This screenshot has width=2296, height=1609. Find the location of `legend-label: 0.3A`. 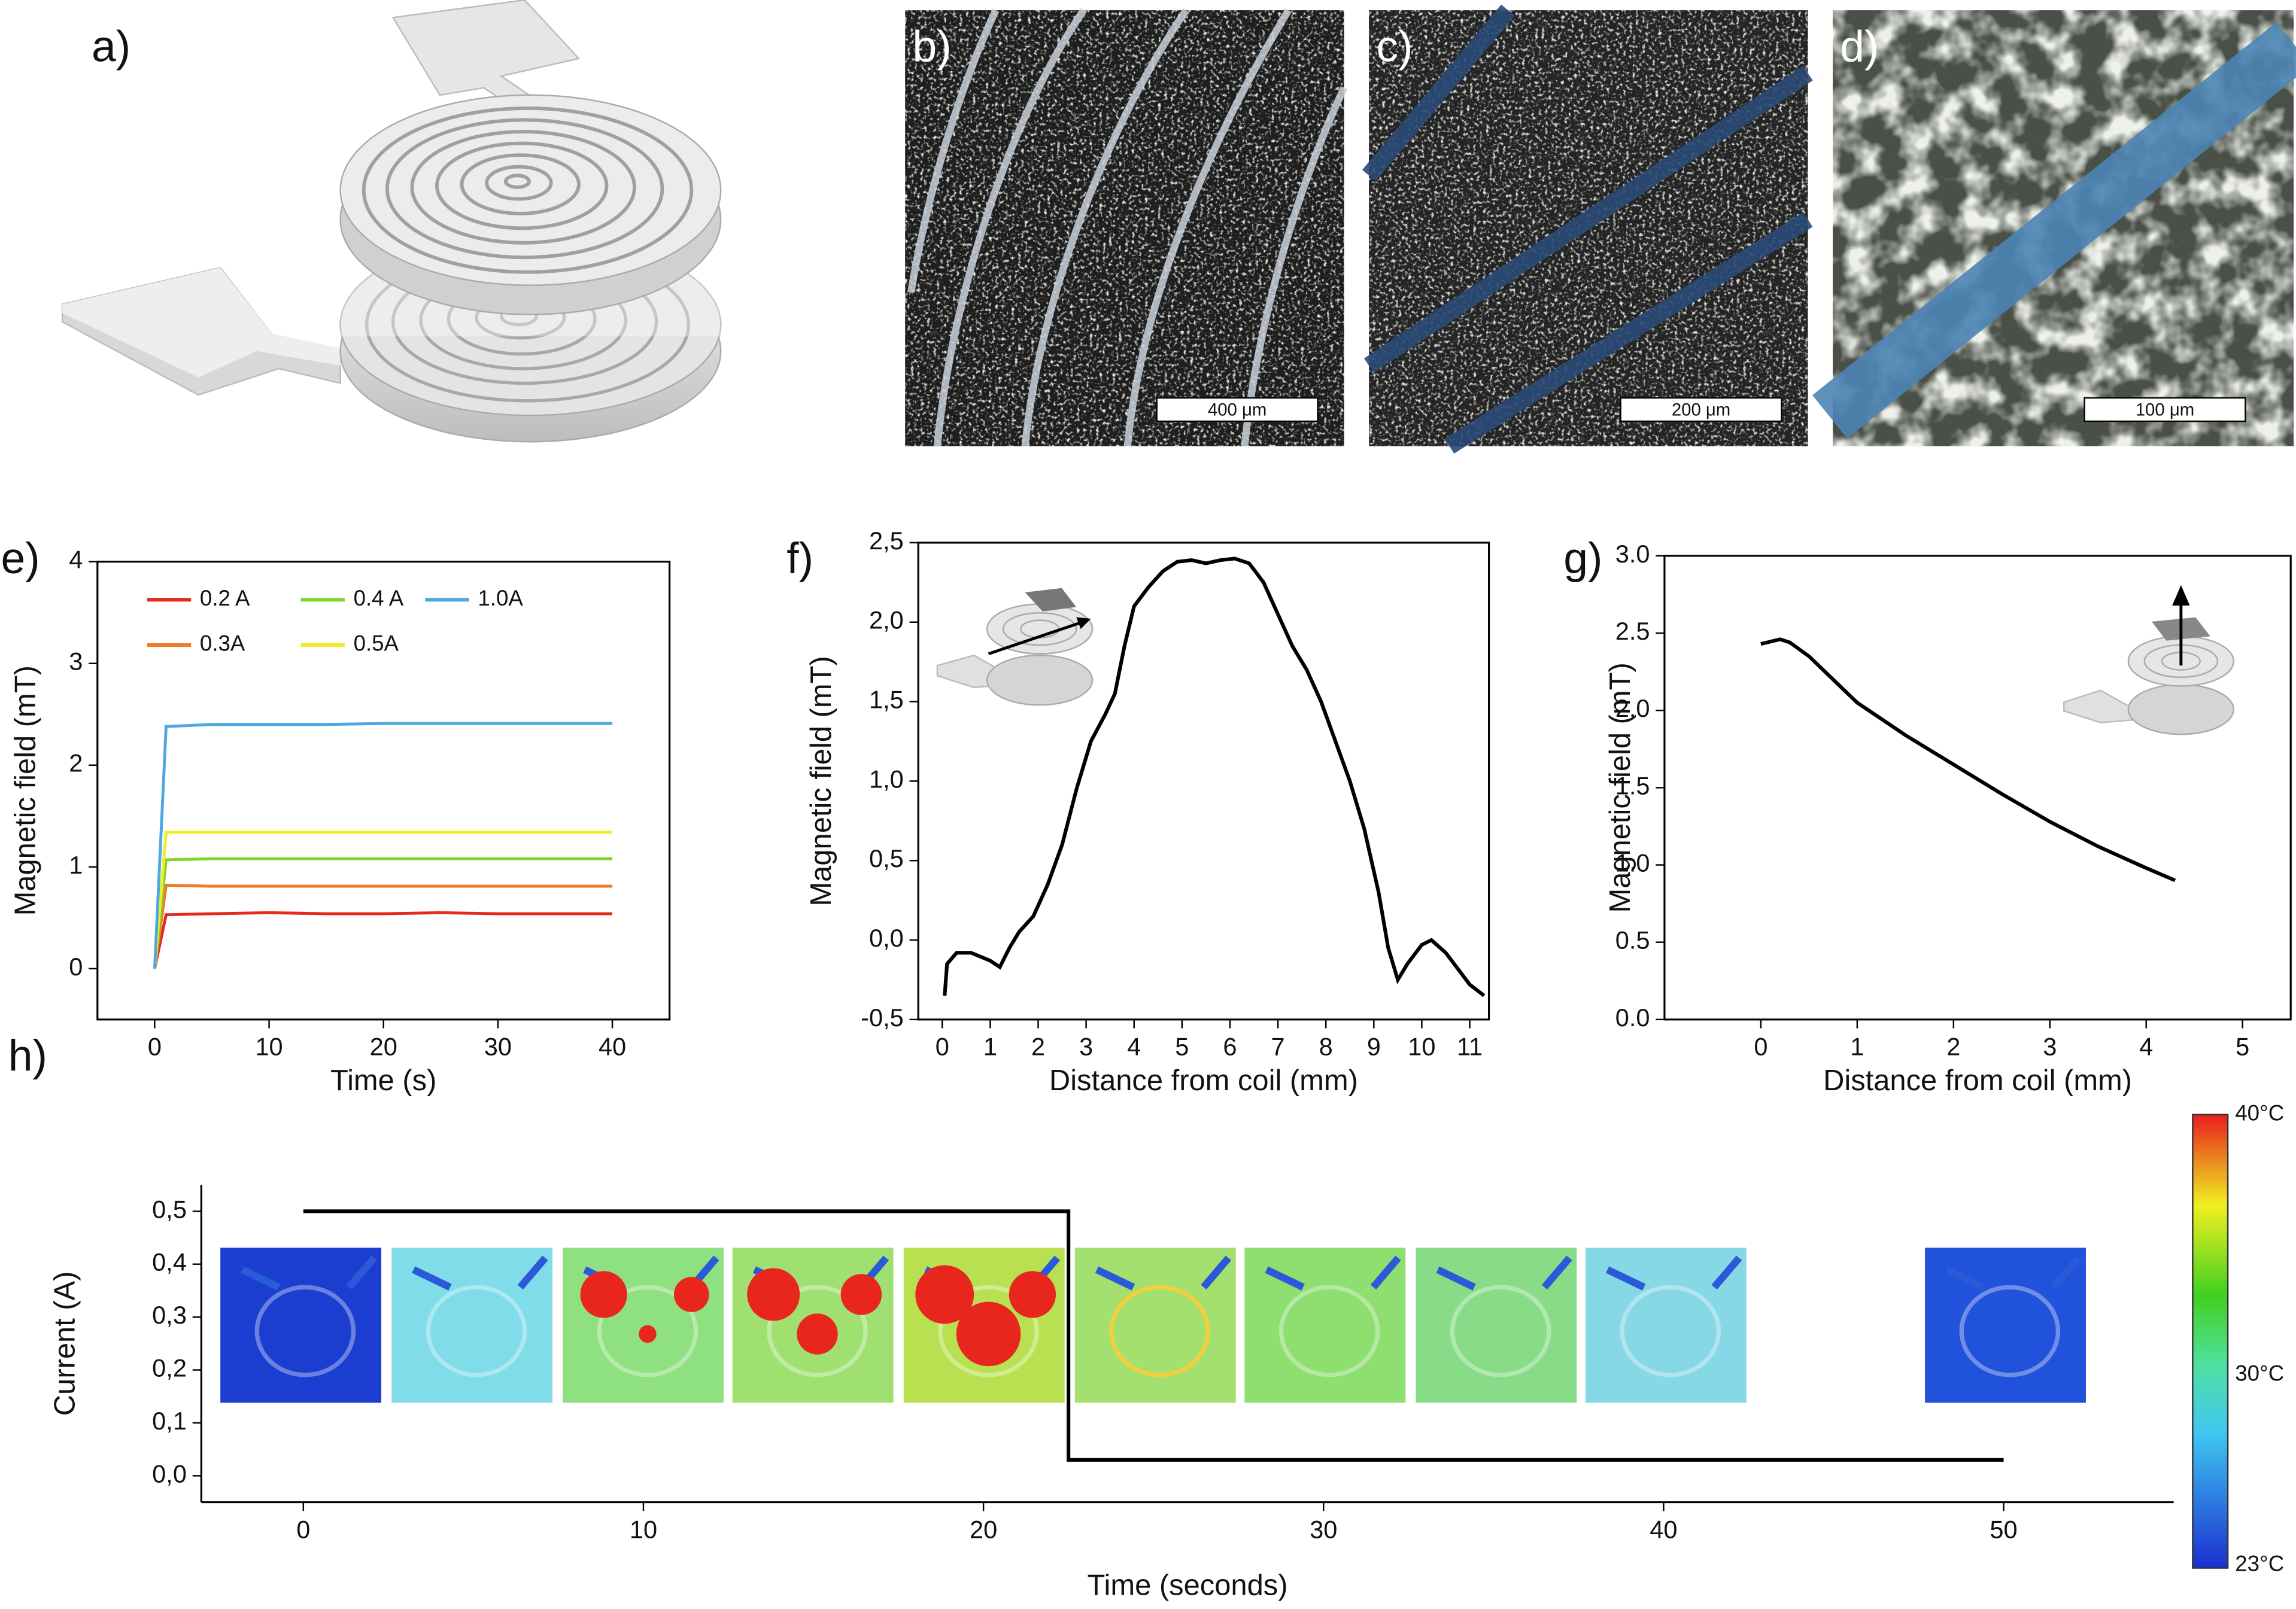

legend-label: 0.3A is located at coordinates (223, 643).